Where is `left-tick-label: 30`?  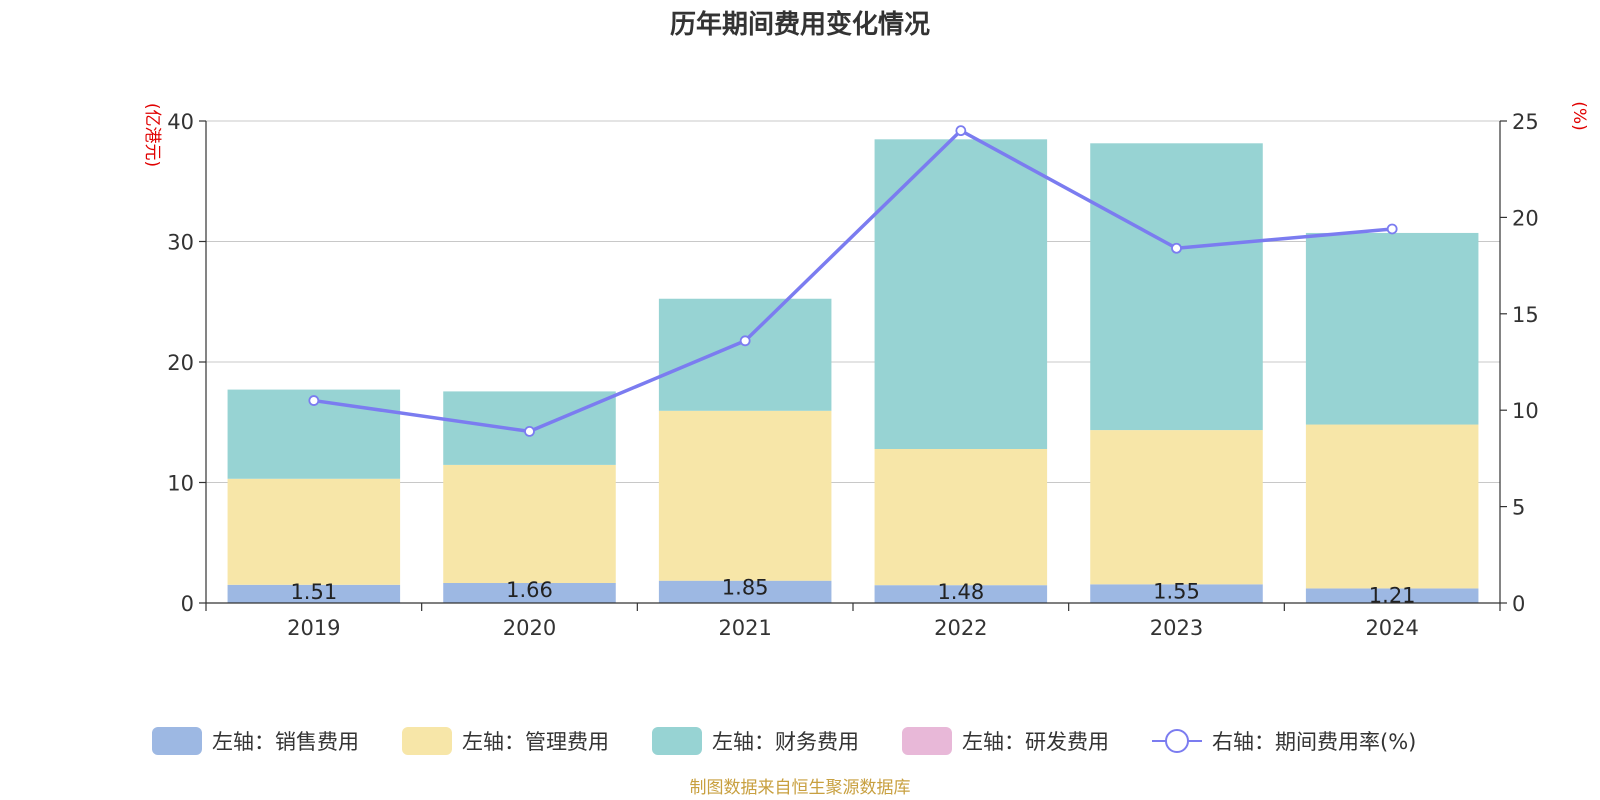 left-tick-label: 30 is located at coordinates (180, 243).